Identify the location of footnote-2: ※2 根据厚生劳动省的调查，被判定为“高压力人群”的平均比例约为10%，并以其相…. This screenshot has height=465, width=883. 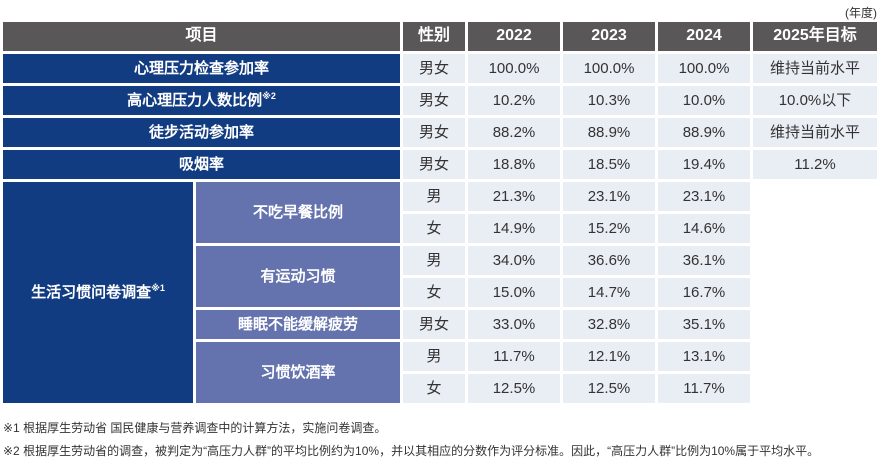
(411, 451).